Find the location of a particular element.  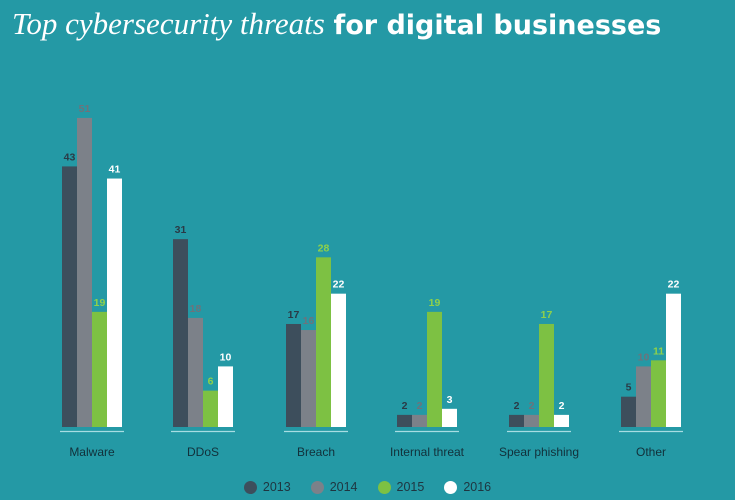

category-label-internal-threat: Internal threat is located at coordinates (427, 452).